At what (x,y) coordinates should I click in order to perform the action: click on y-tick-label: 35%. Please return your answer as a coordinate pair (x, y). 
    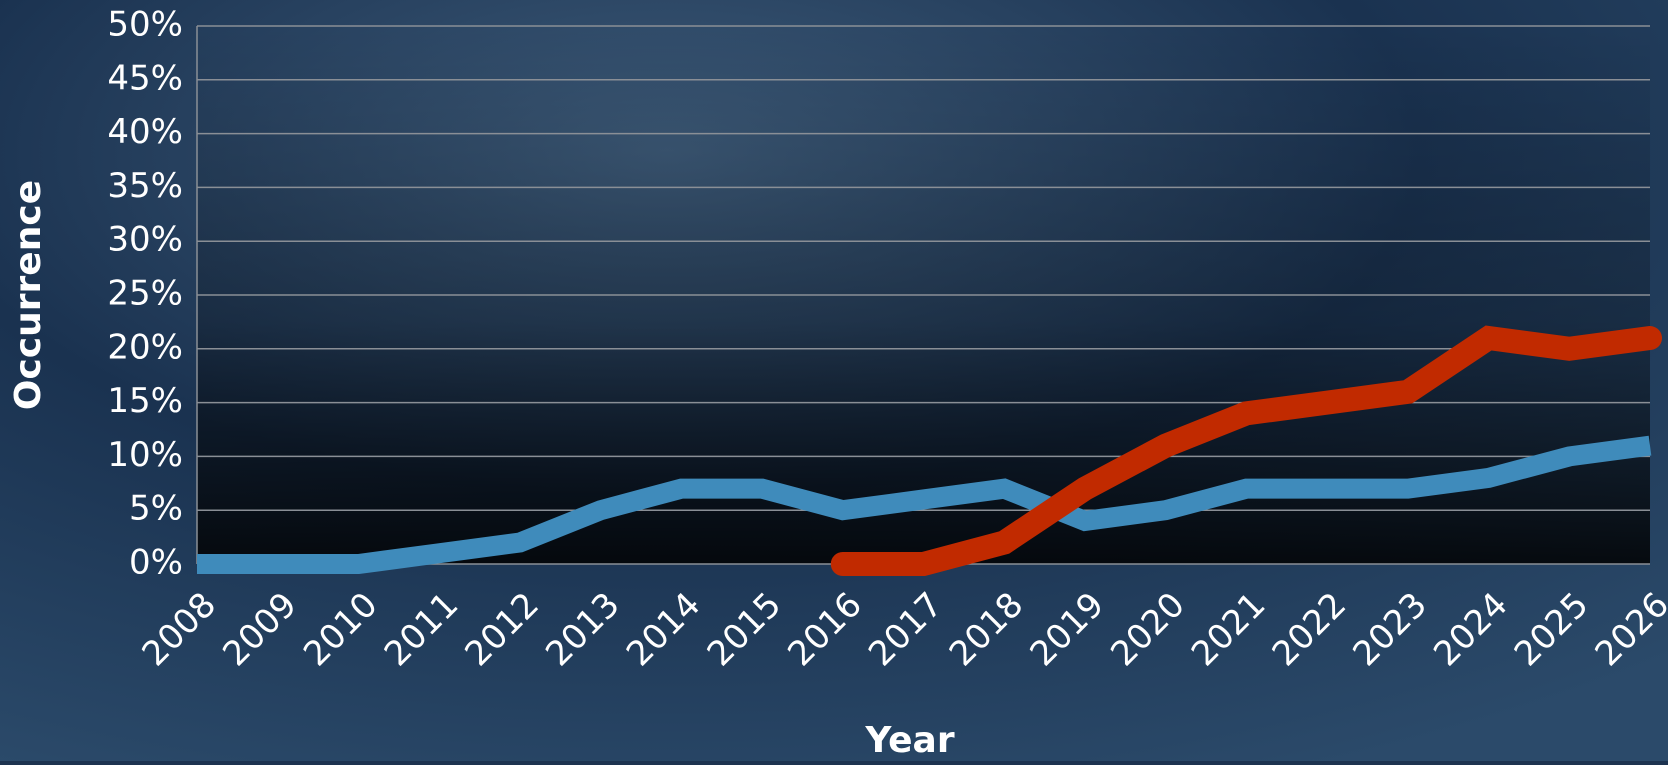
    Looking at the image, I should click on (145, 186).